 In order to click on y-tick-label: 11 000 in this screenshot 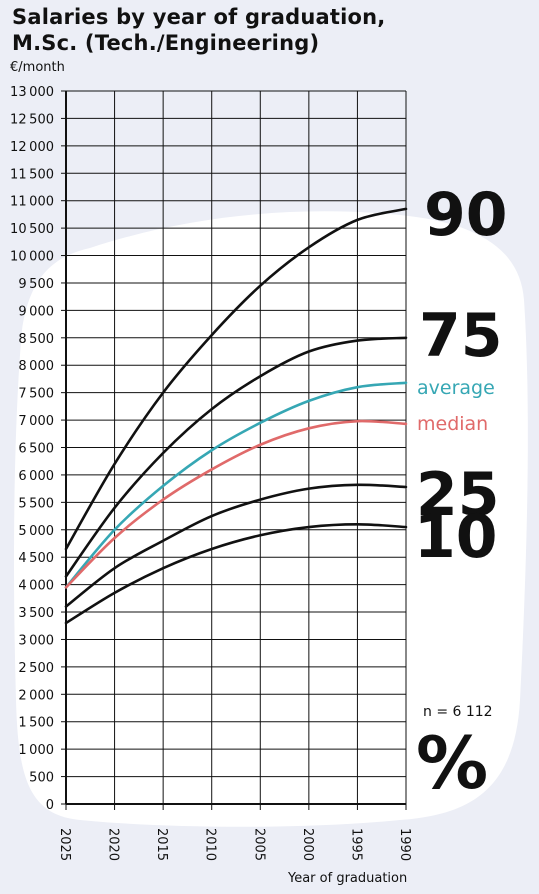, I will do `click(32, 202)`.